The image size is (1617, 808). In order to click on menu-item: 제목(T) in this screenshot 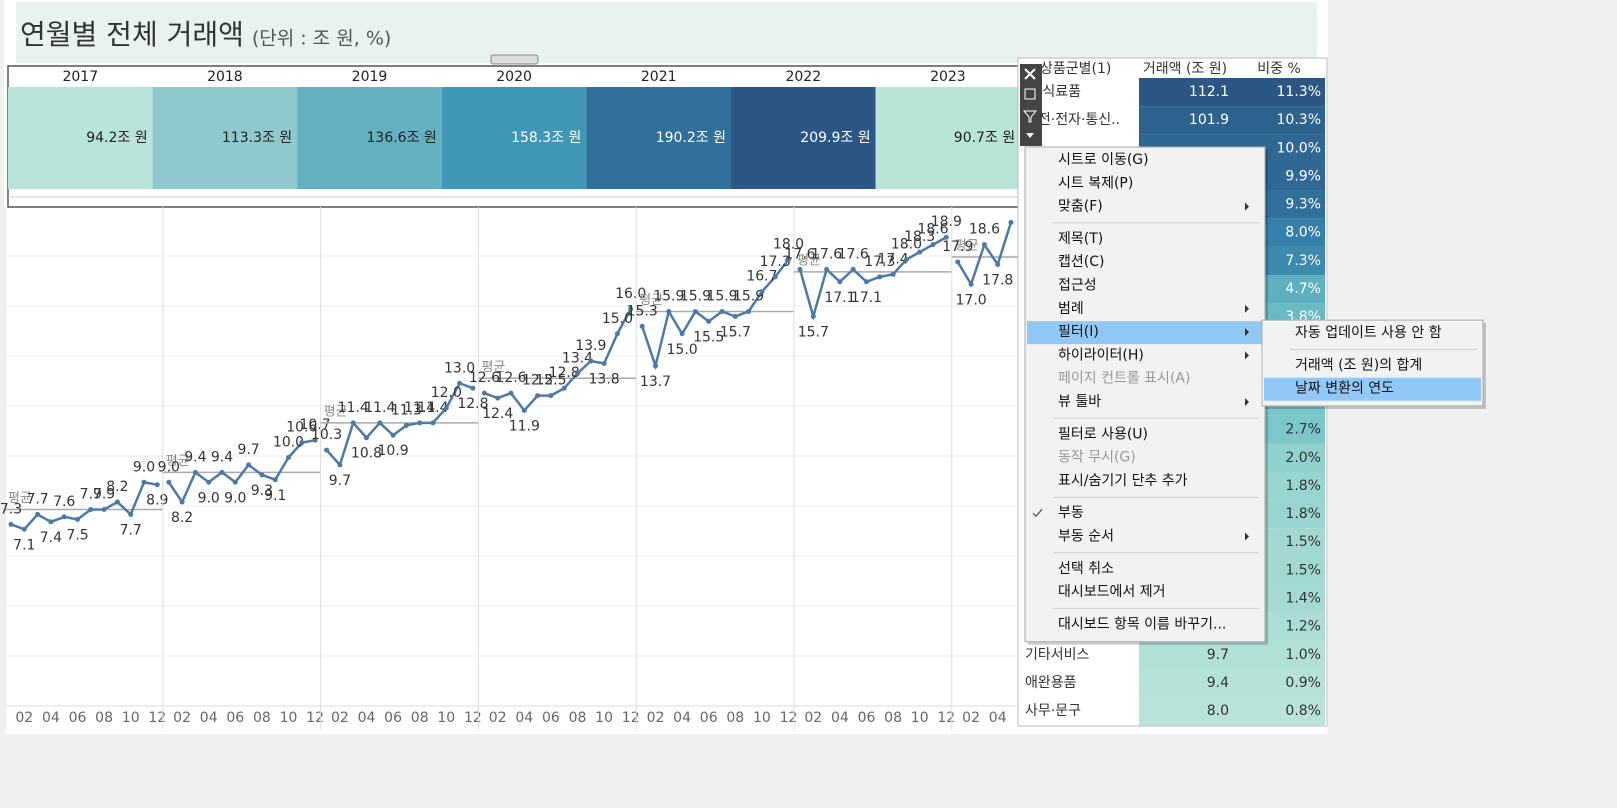, I will do `click(1080, 239)`.